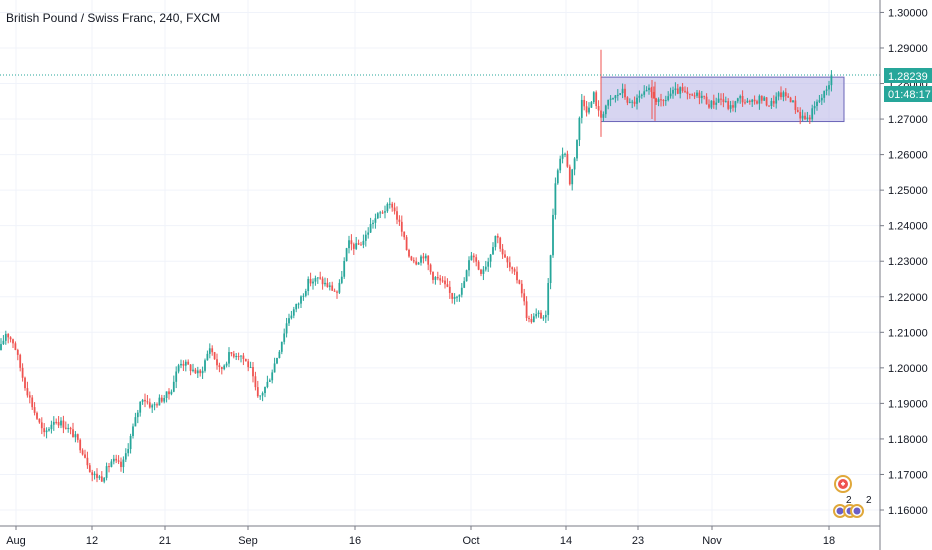 The height and width of the screenshot is (550, 932). Describe the element at coordinates (908, 475) in the screenshot. I see `price-tick-label: 1.17000` at that location.